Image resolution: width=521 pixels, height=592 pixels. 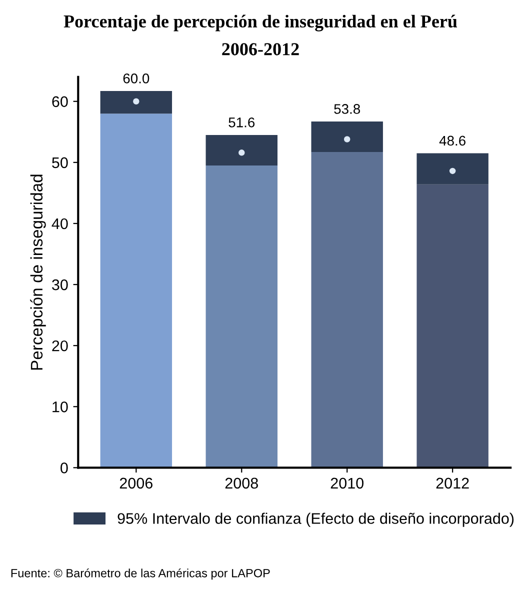 What do you see at coordinates (140, 574) in the screenshot?
I see `source-note: Fuente: © Barómetro de las Américas por LAPOP` at bounding box center [140, 574].